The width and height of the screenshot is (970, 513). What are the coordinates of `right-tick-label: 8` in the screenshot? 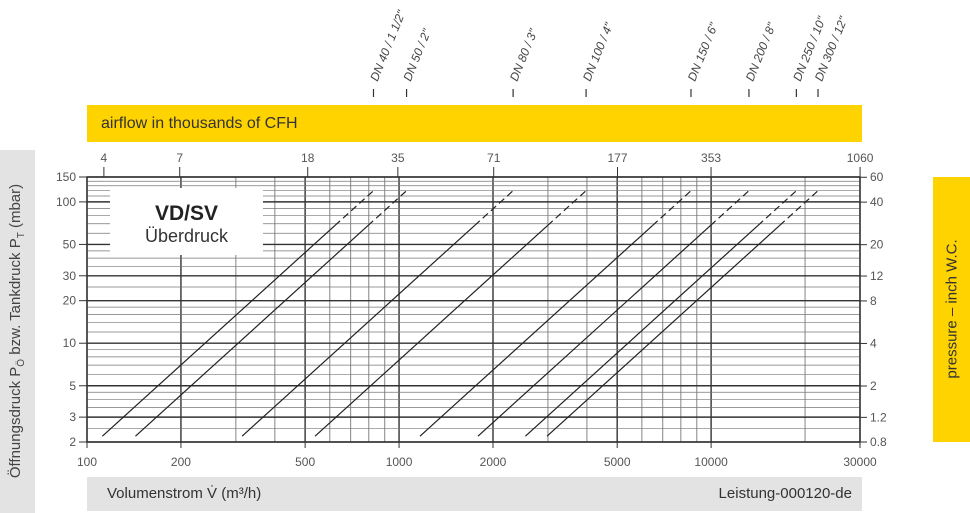 It's located at (873, 301).